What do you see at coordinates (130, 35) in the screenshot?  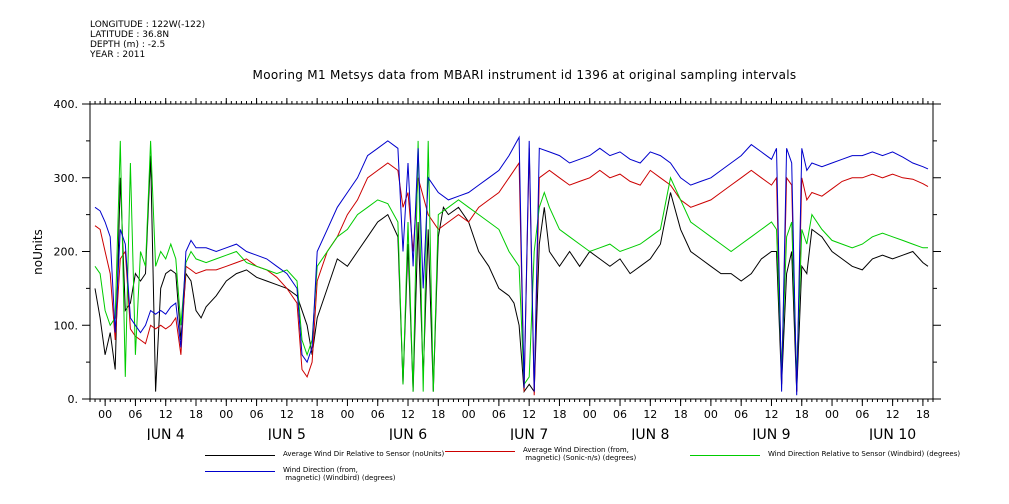 I see `latitude-text: LATITUDE : 36.8N` at bounding box center [130, 35].